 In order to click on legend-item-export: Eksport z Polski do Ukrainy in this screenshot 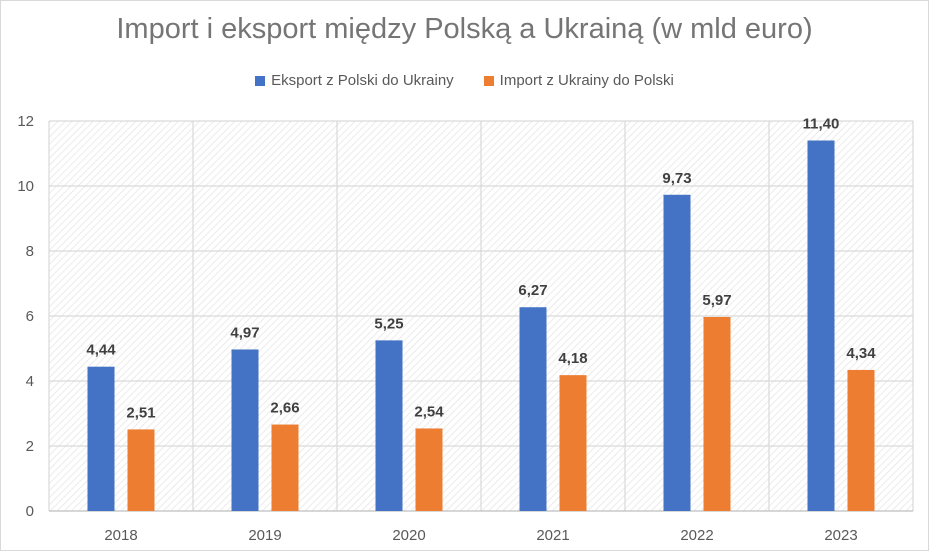, I will do `click(354, 80)`.